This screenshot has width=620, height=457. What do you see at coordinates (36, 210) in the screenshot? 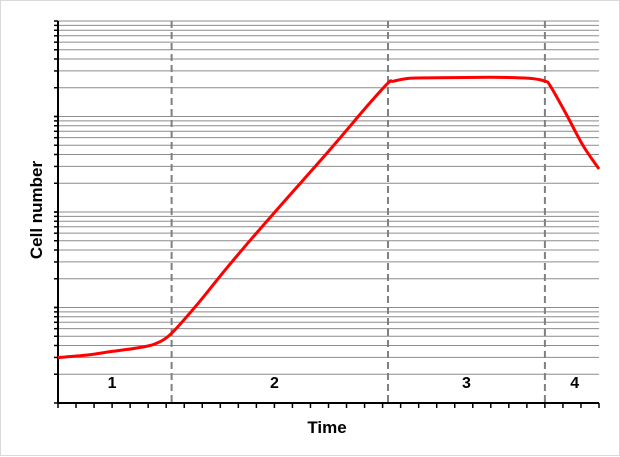
I see `y-axis-title: Cell number` at bounding box center [36, 210].